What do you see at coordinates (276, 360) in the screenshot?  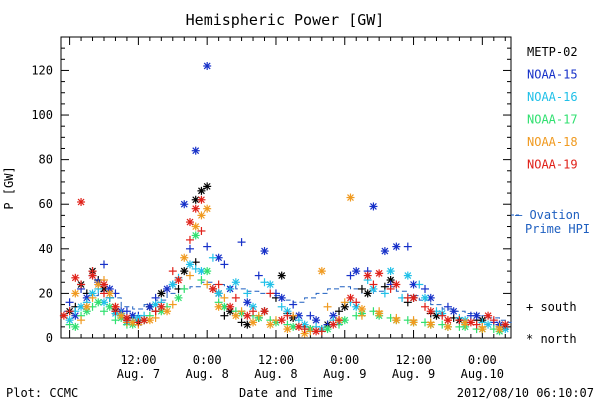 I see `x-tick-label-time: 12:00` at bounding box center [276, 360].